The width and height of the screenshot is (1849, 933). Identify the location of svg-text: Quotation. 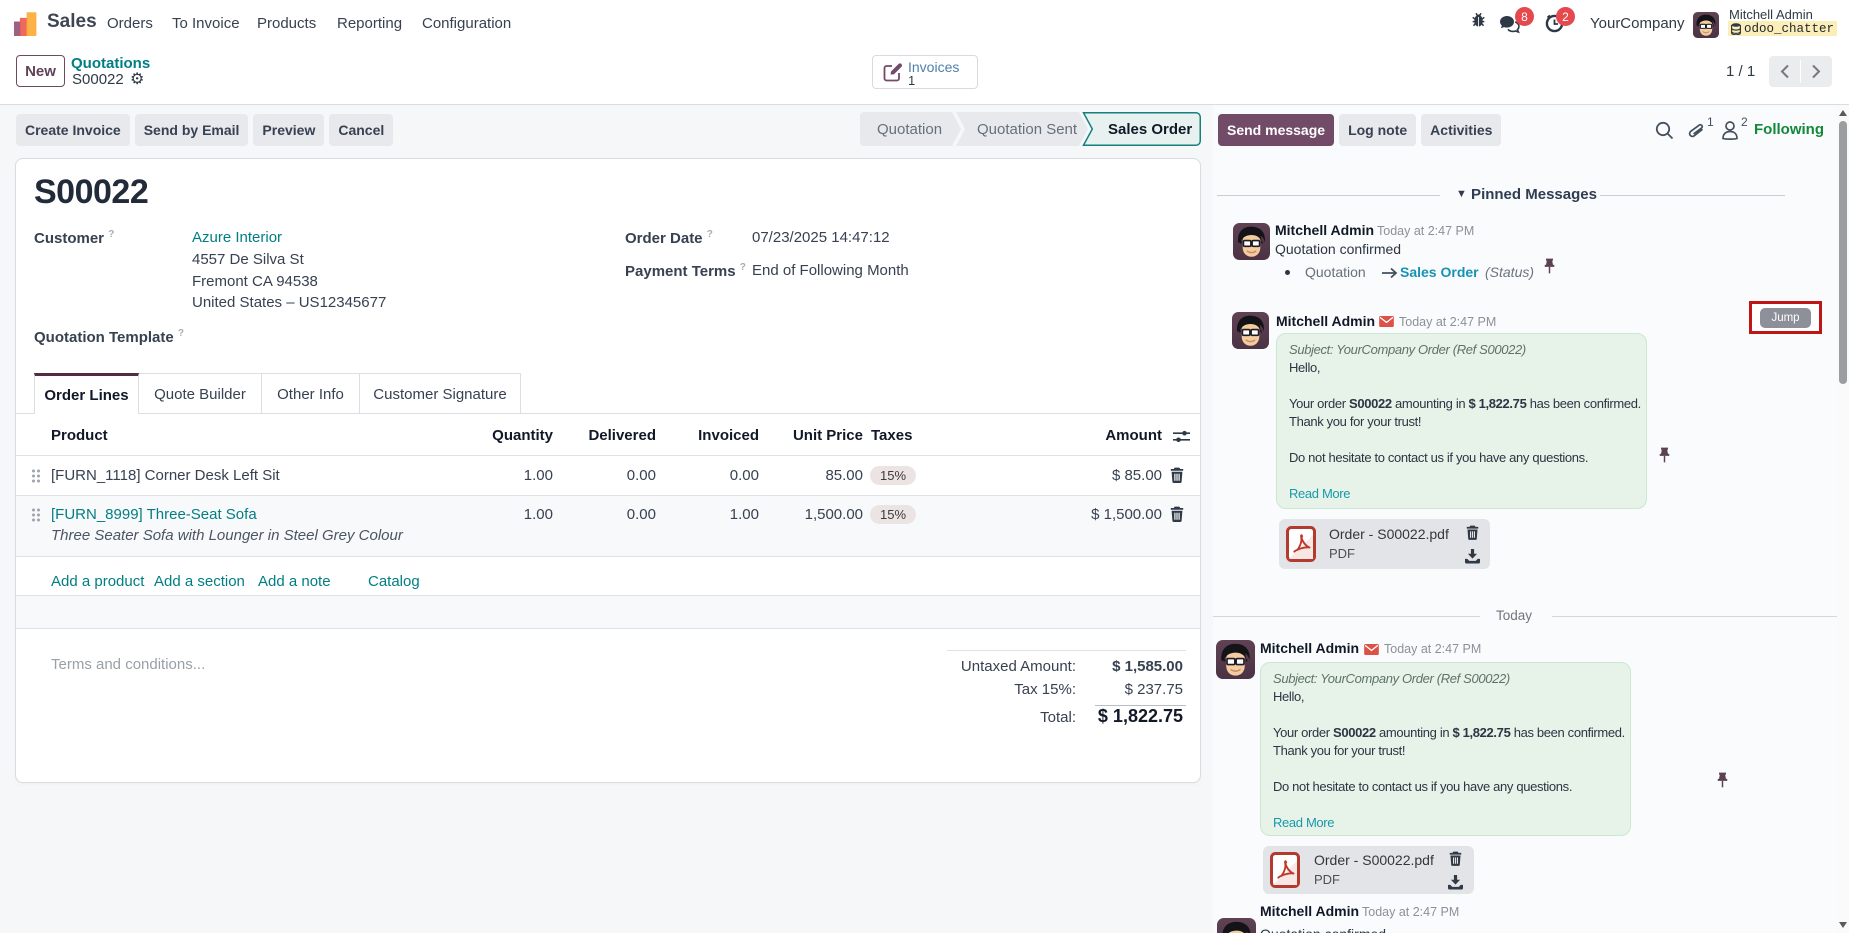
(909, 129).